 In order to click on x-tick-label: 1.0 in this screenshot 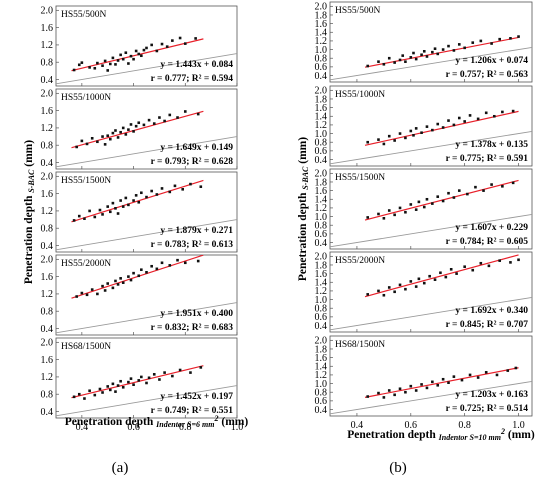, I will do `click(237, 427)`.